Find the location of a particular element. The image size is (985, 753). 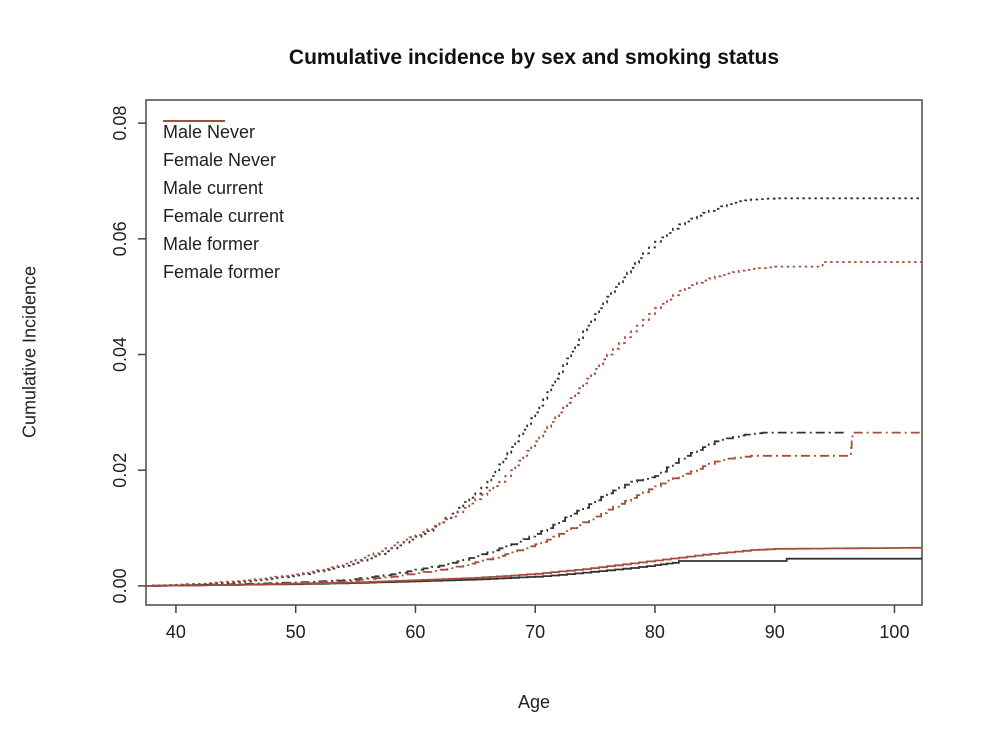

x-tick-label: 100 is located at coordinates (894, 632).